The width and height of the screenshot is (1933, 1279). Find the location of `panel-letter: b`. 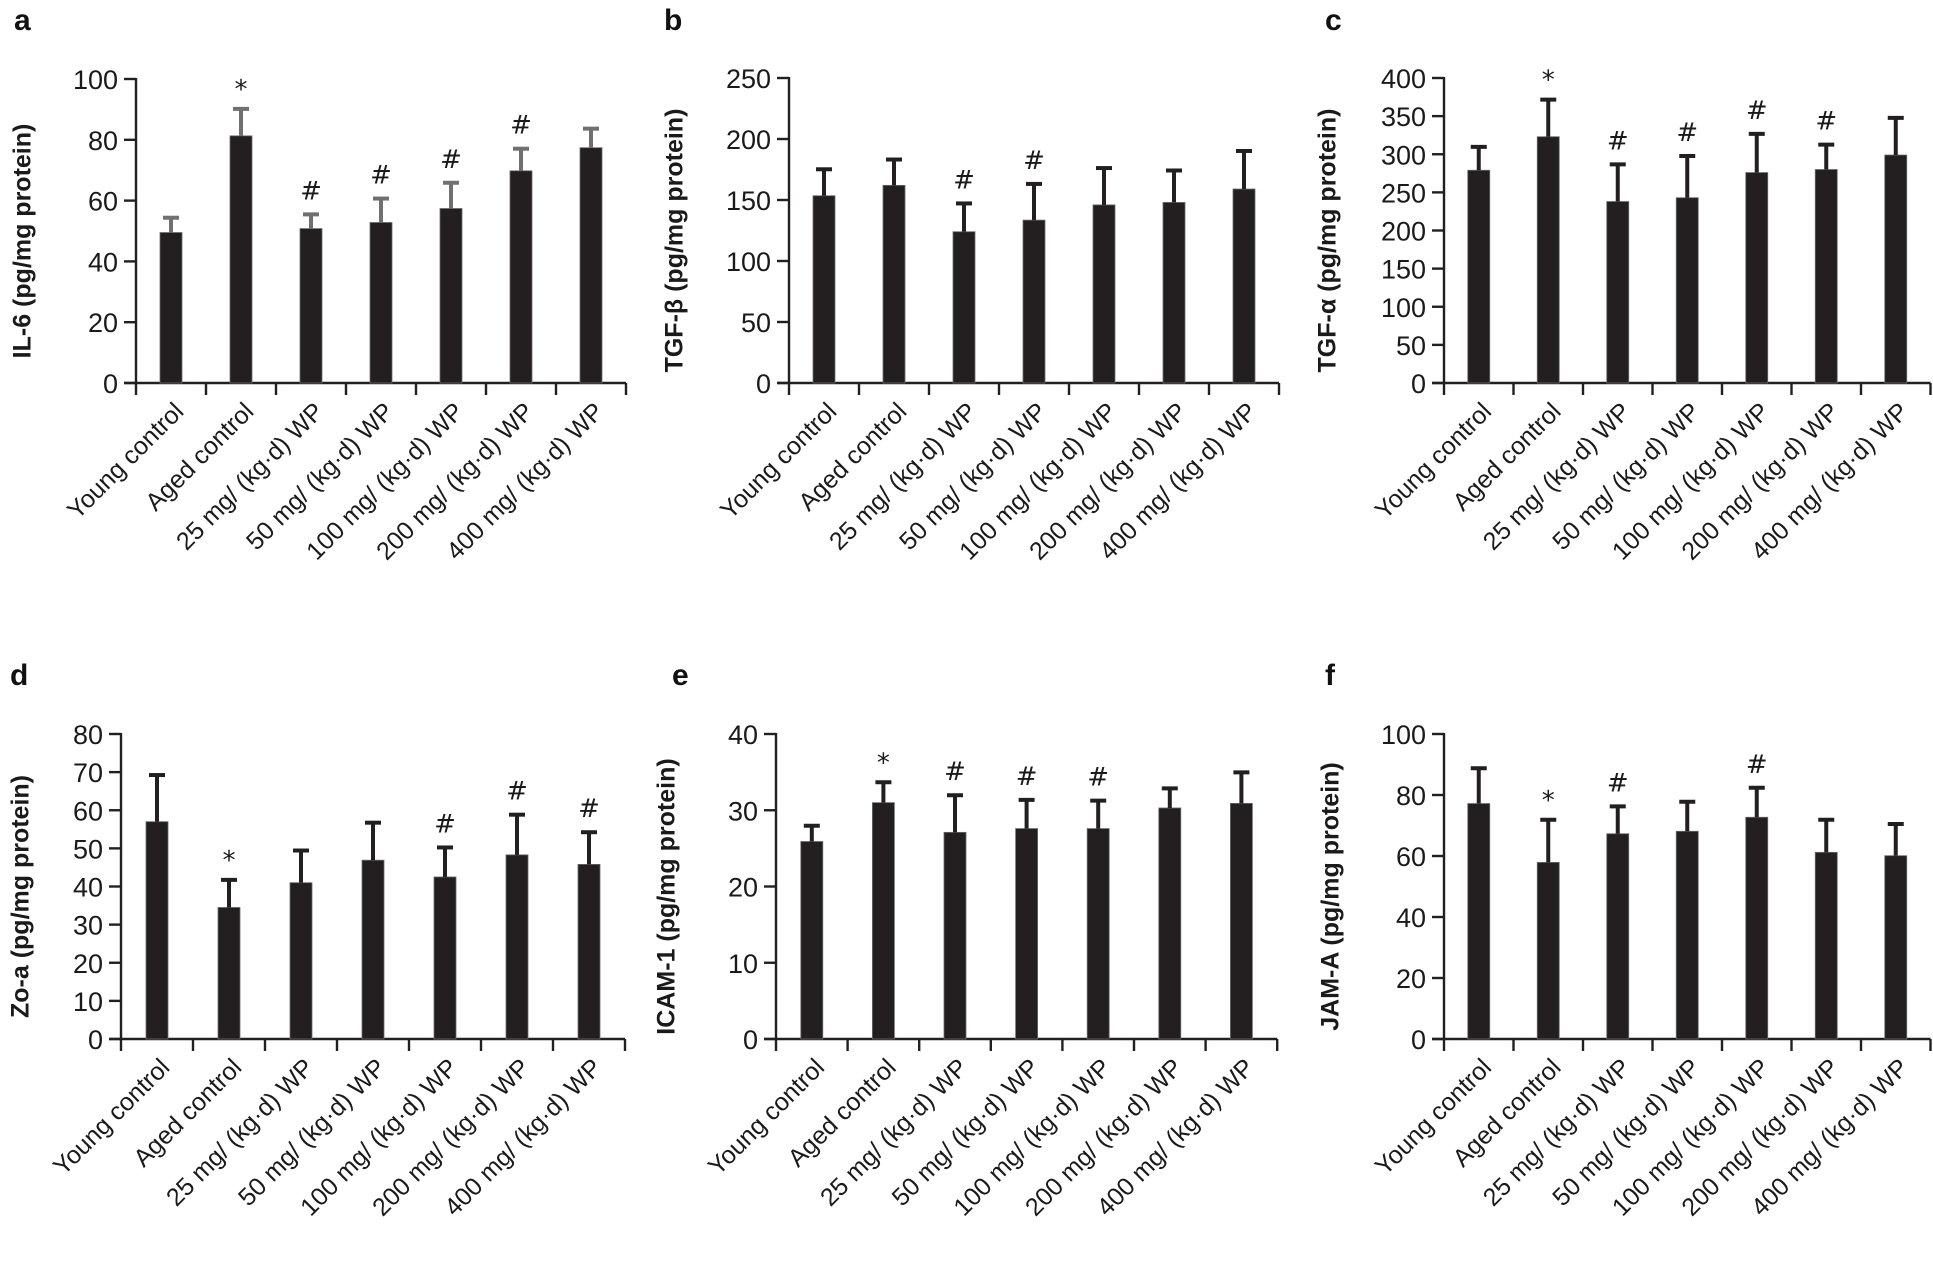

panel-letter: b is located at coordinates (673, 20).